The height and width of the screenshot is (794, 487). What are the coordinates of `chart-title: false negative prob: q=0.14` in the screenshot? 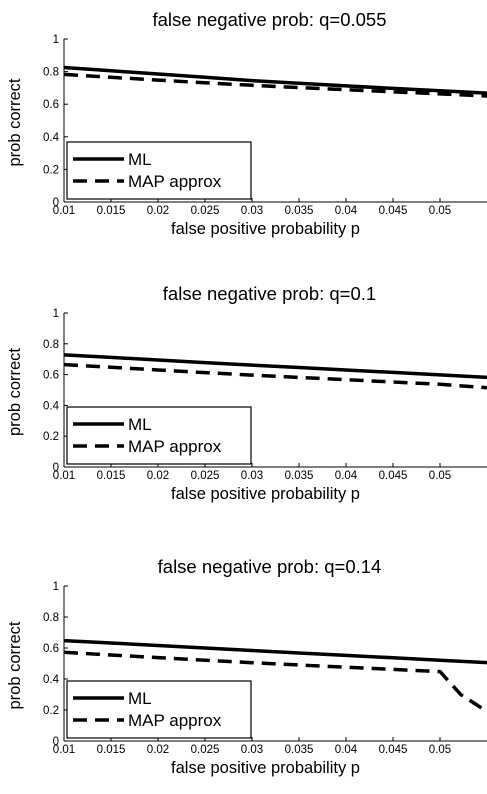 It's located at (270, 566).